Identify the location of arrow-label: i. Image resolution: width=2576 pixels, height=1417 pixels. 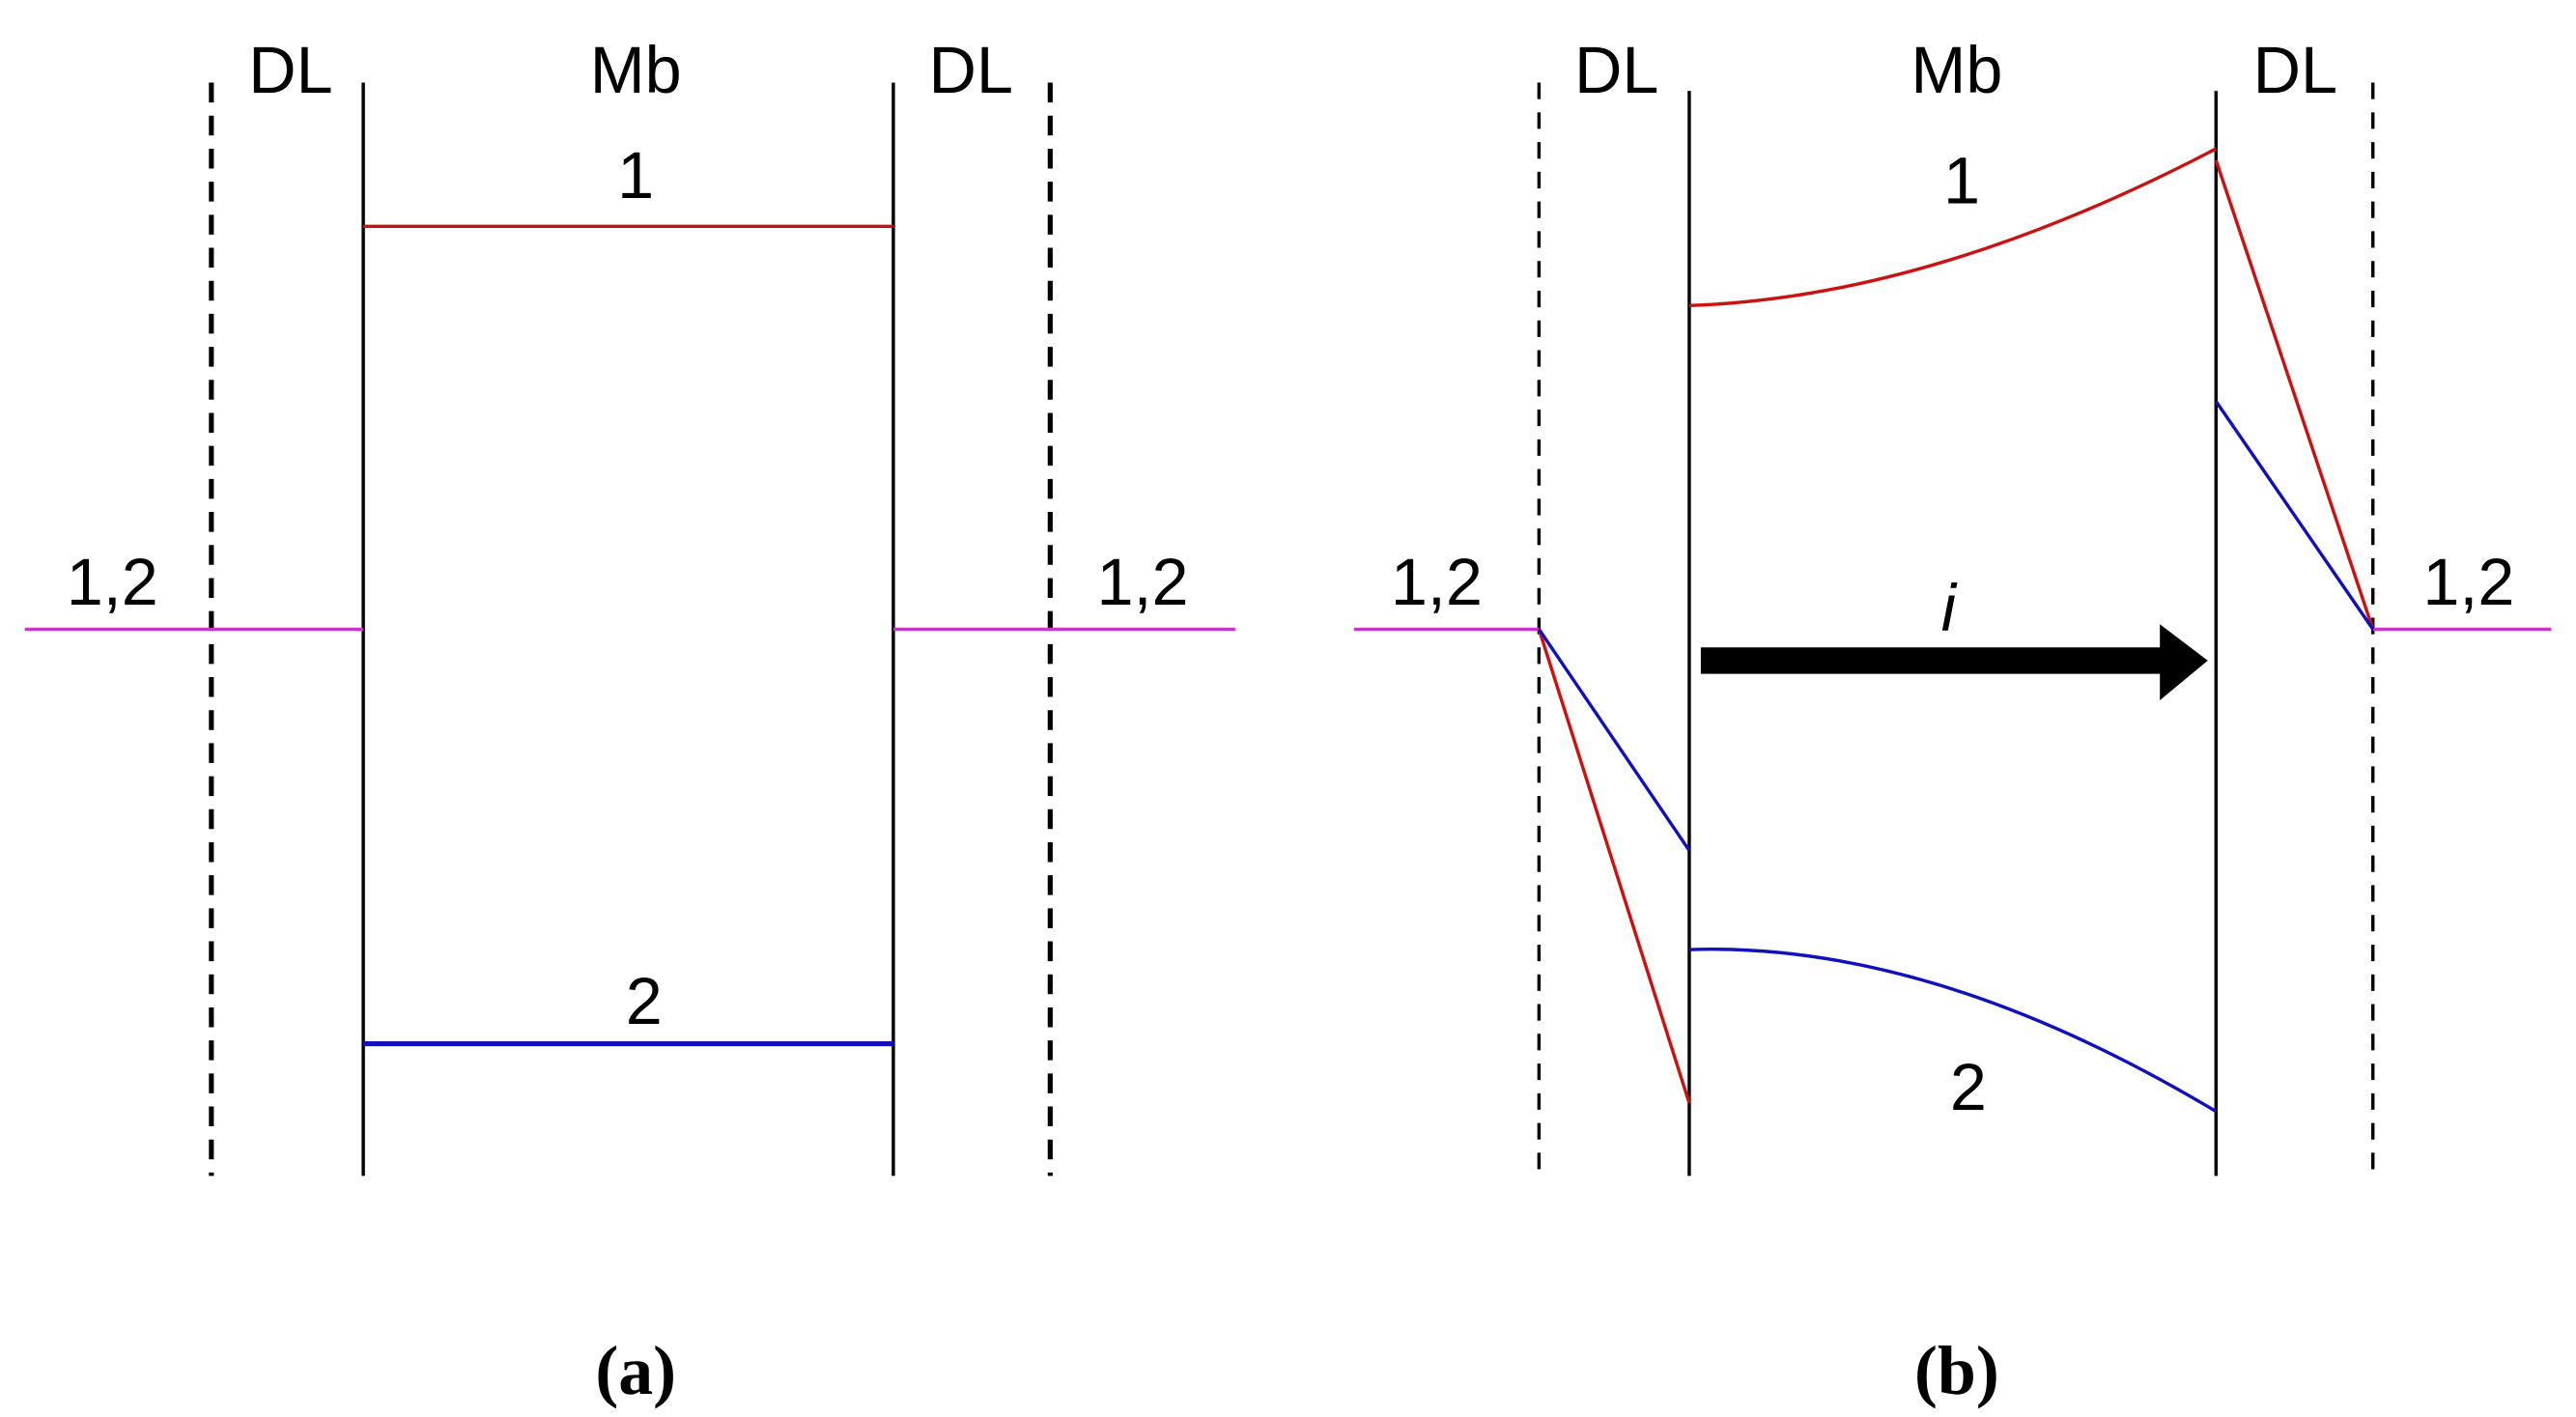
(1949, 608).